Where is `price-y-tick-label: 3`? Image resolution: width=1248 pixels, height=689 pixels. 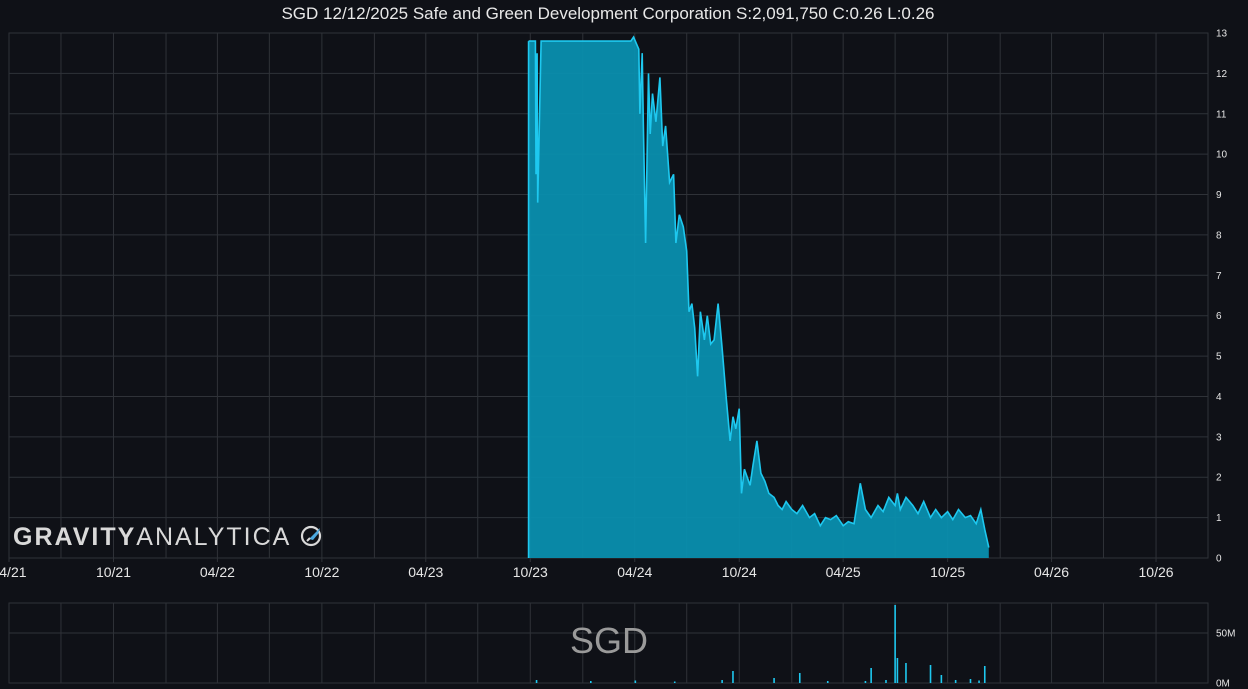
price-y-tick-label: 3 is located at coordinates (1219, 437).